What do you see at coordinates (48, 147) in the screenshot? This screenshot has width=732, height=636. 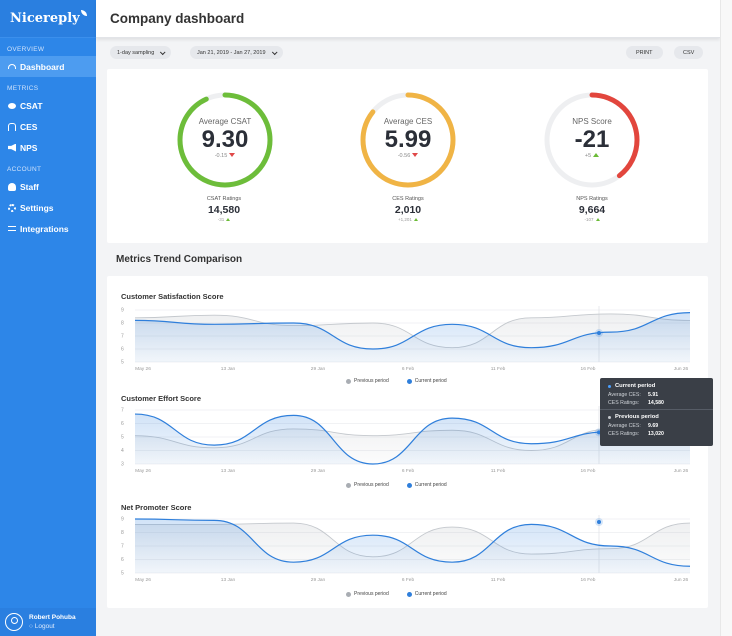 I see `sidebar-item-nps: NPS` at bounding box center [48, 147].